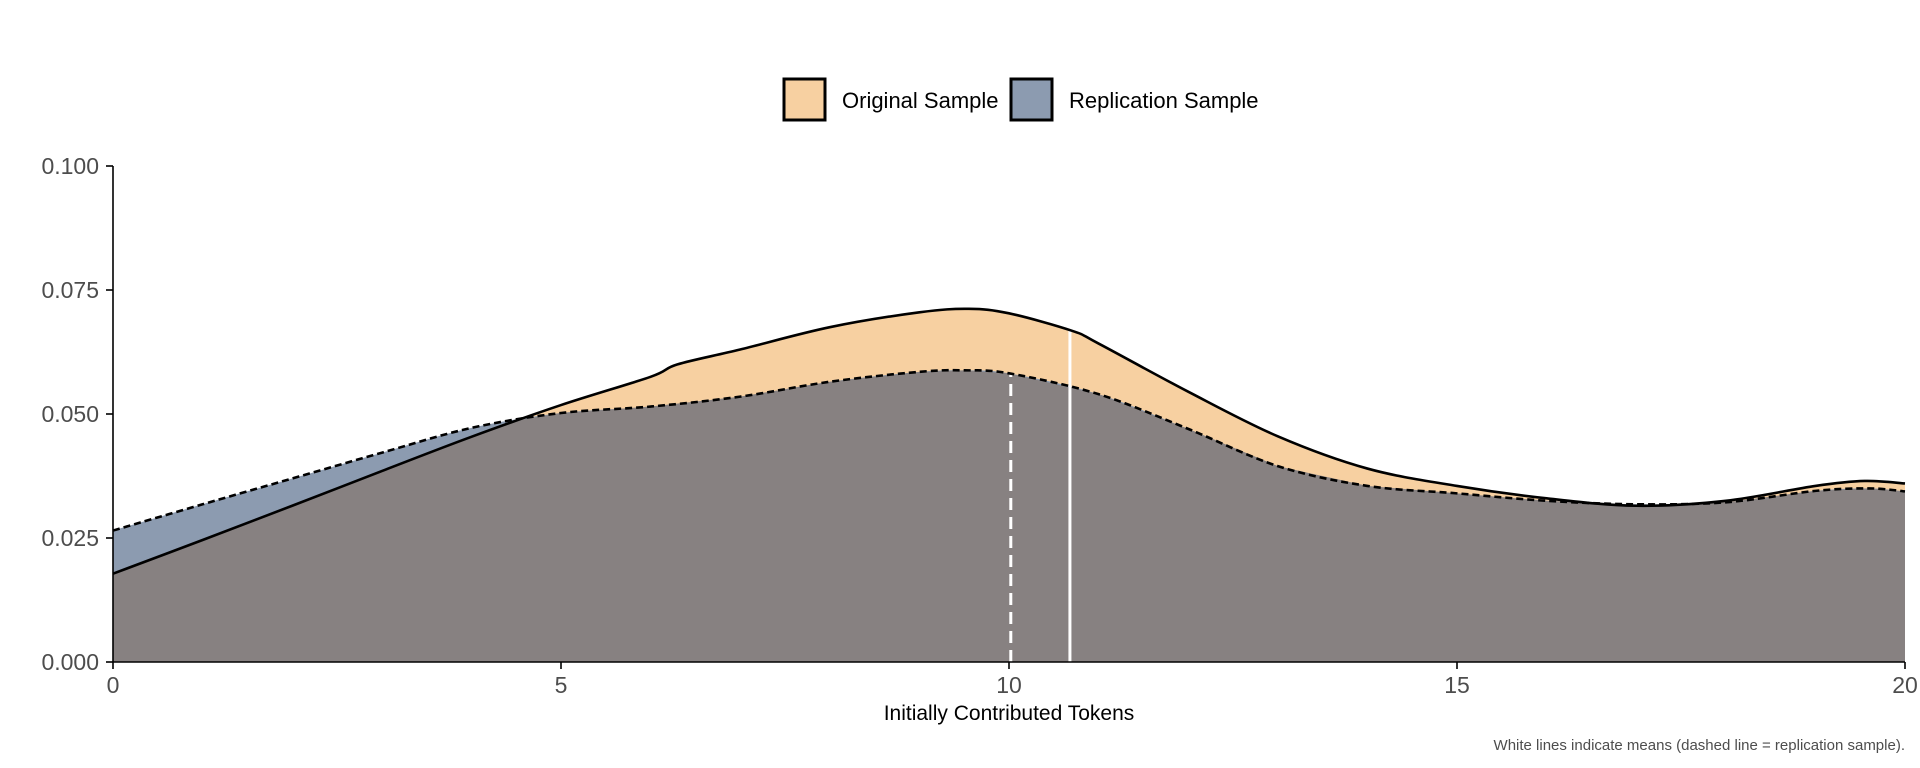 The image size is (1920, 768). What do you see at coordinates (561, 685) in the screenshot?
I see `x-tick-label: 5` at bounding box center [561, 685].